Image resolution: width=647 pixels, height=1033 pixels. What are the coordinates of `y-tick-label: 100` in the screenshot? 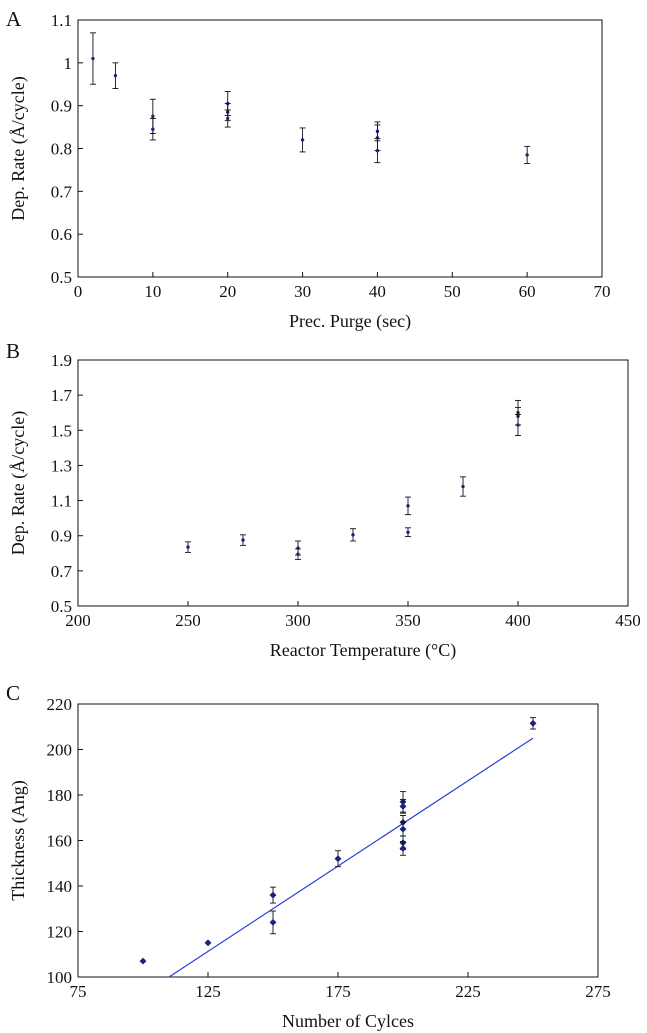 It's located at (60, 977).